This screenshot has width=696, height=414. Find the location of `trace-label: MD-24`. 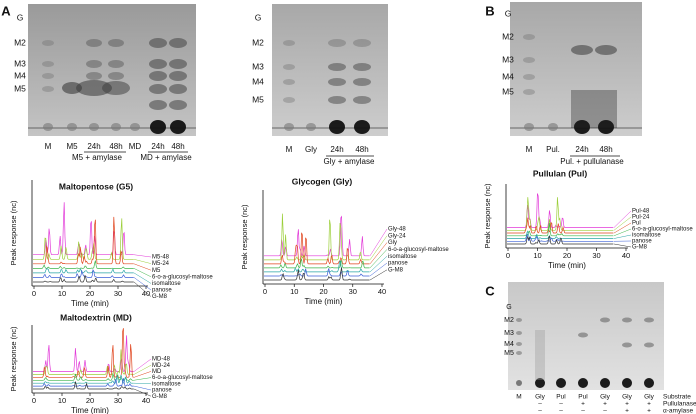

trace-label: MD-24 is located at coordinates (161, 366).